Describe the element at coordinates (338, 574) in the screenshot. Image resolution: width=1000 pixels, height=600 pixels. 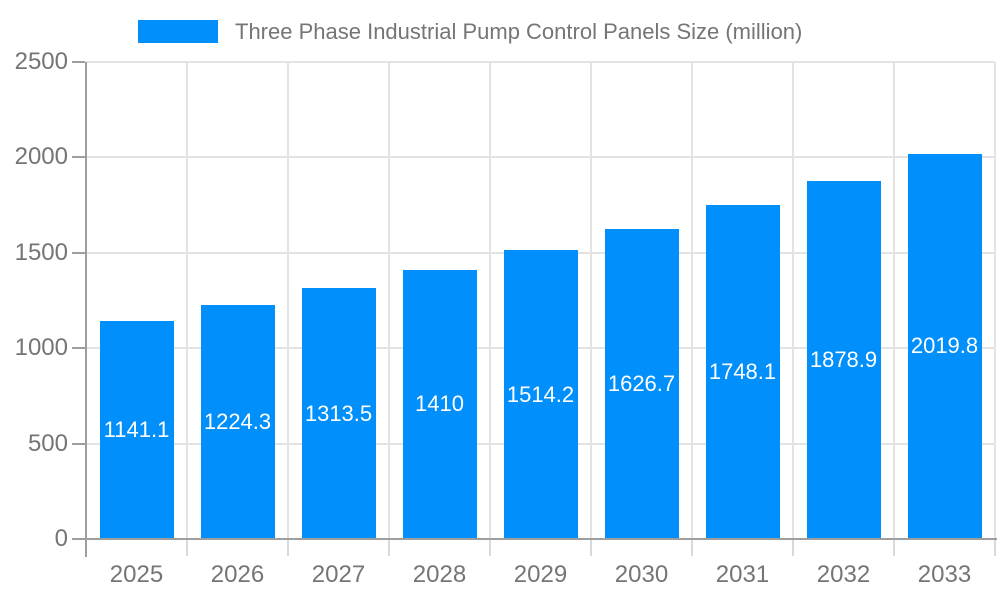
I see `x-axis-label: 2027` at that location.